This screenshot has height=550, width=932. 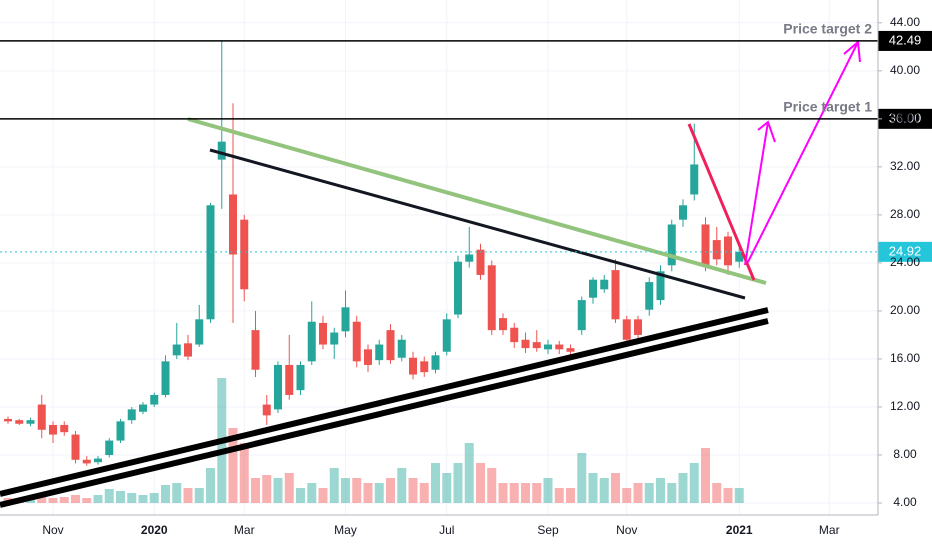 I want to click on x-tick-label: 2020, so click(x=154, y=530).